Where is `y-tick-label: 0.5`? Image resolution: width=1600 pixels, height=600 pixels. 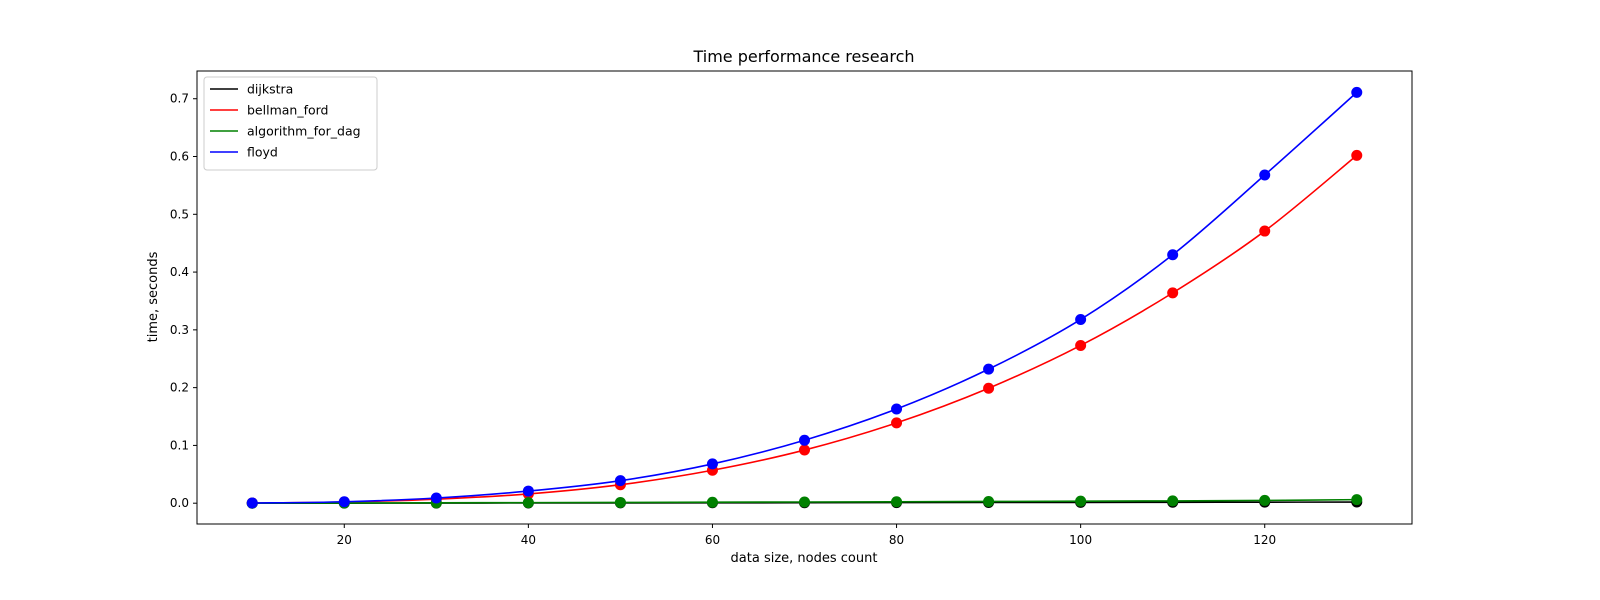
y-tick-label: 0.5 is located at coordinates (179, 214).